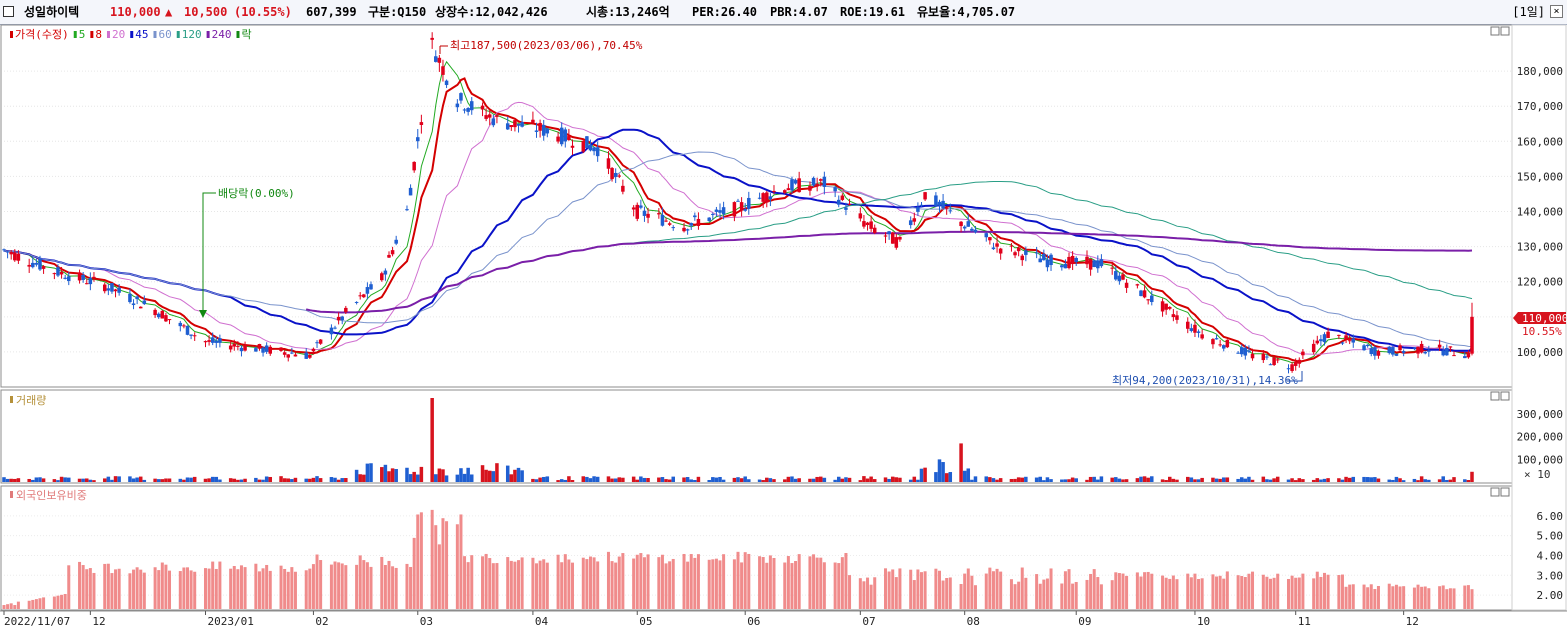  What do you see at coordinates (1528, 12) in the screenshot?
I see `period-selector: [1일]` at bounding box center [1528, 12].